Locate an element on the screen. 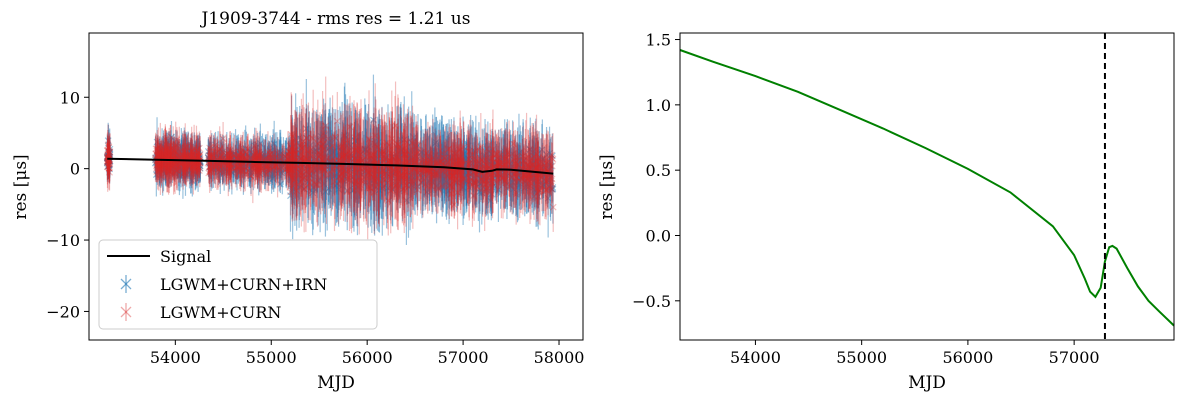 This screenshot has width=1183, height=401. y-ticks-left: −20 −10 0 10 is located at coordinates (67, 204).